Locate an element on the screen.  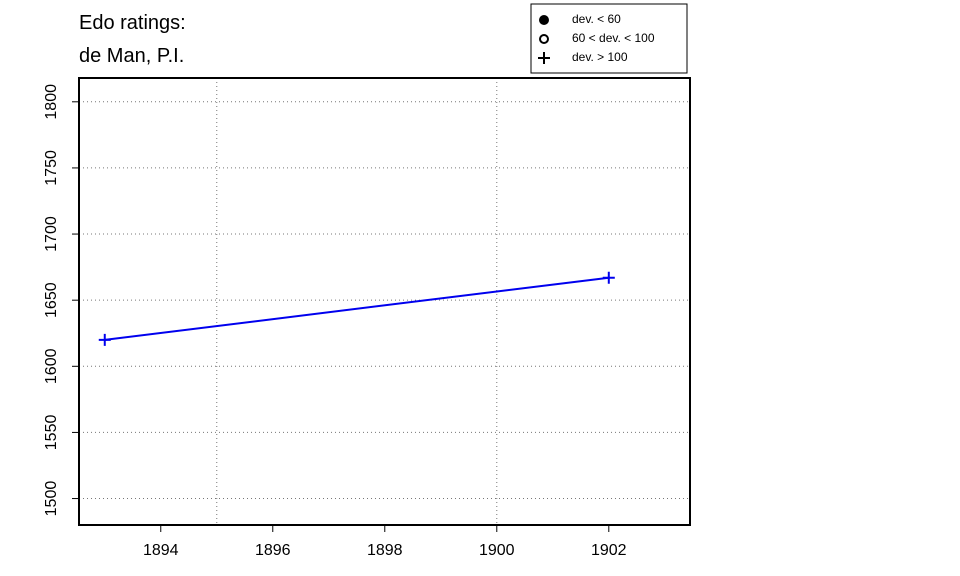
legend-label: dev. > 100 is located at coordinates (600, 57).